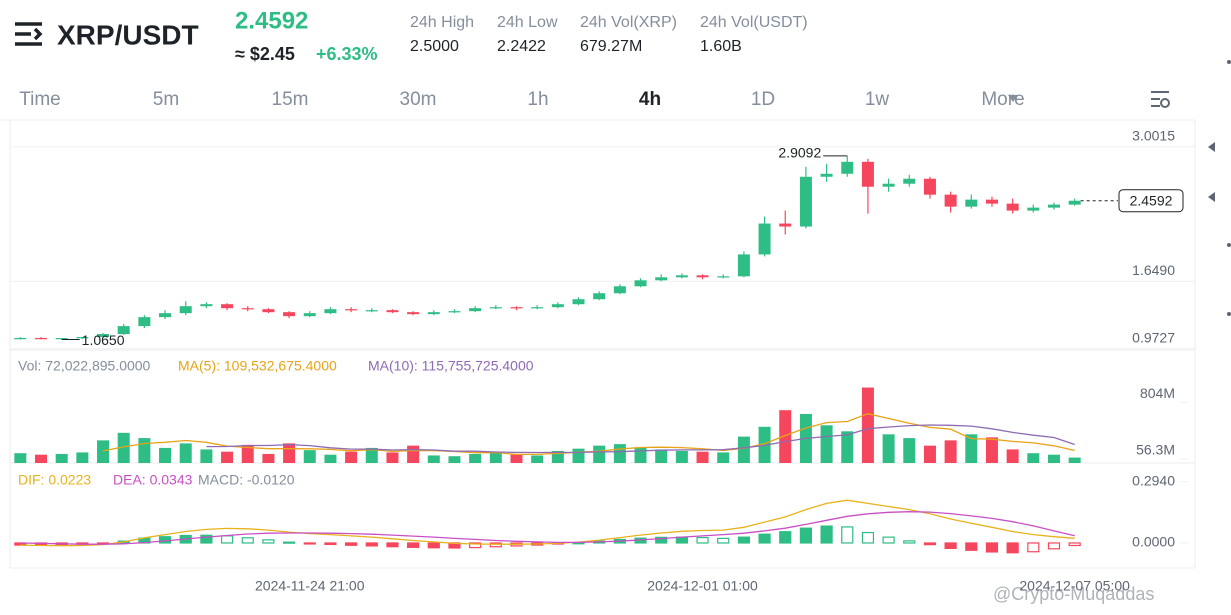 This screenshot has height=615, width=1231. Describe the element at coordinates (265, 54) in the screenshot. I see `fiat-price: ≈ $2.45` at that location.